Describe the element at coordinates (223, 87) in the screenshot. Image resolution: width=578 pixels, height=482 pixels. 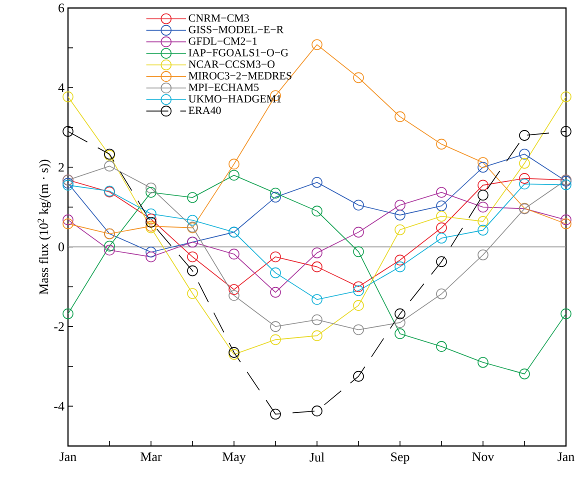
I see `legend-label: MPI−ECHAM5` at that location.